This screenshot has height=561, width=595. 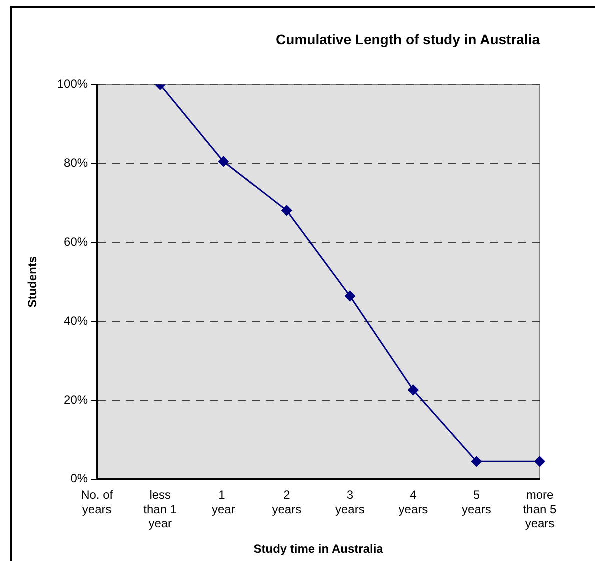 What do you see at coordinates (76, 399) in the screenshot?
I see `y-tick-label: 20%` at bounding box center [76, 399].